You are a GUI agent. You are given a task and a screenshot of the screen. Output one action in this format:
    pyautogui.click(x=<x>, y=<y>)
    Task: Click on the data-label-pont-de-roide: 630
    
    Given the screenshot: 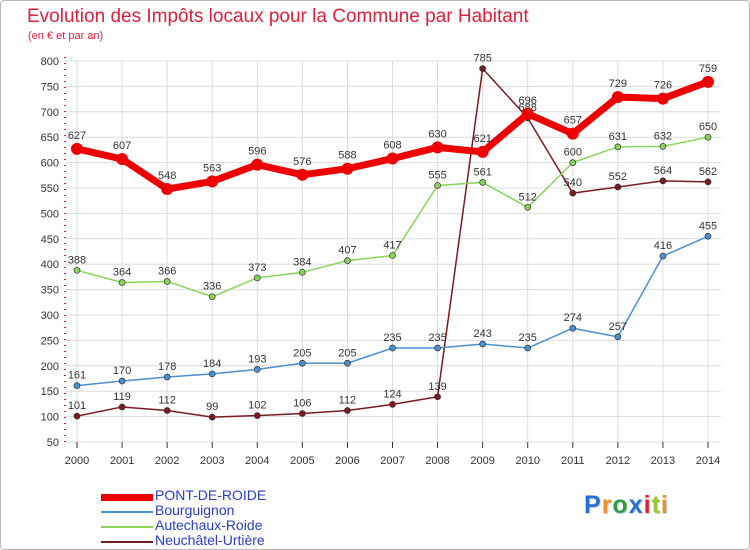 What is the action you would take?
    pyautogui.click(x=437, y=134)
    